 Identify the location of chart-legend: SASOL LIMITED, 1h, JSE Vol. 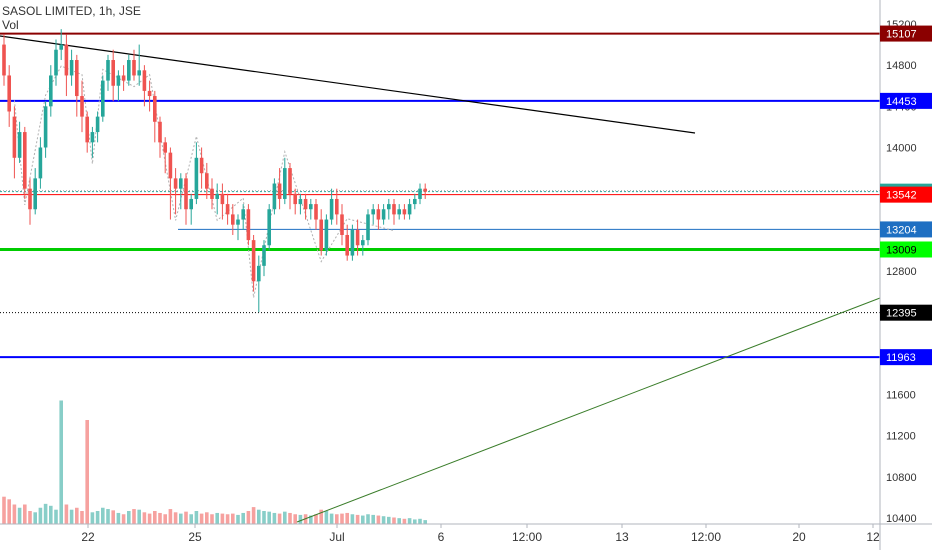
(71, 18).